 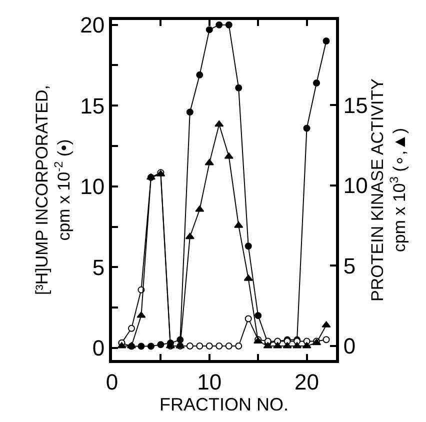 I want to click on y-tick-label: 0, so click(x=98, y=348).